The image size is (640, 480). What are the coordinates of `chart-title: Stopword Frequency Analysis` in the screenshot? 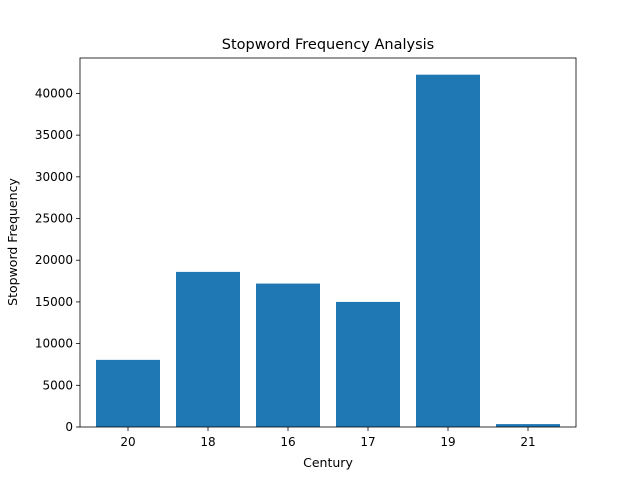 It's located at (328, 45).